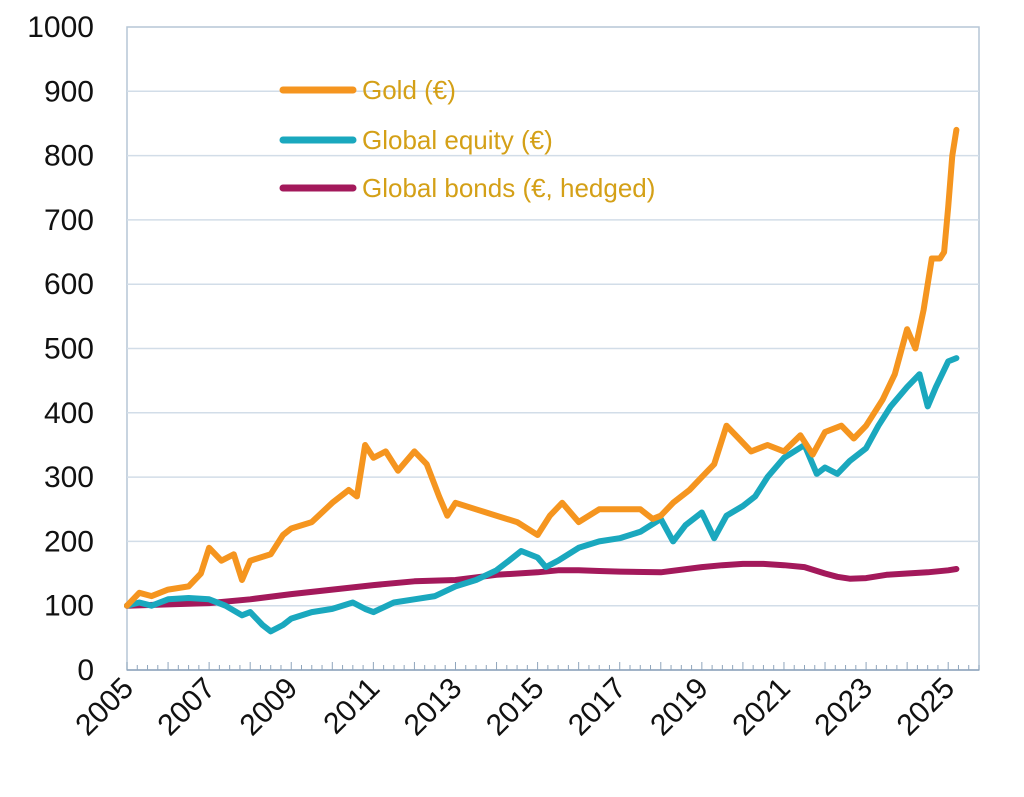 This screenshot has height=797, width=1024. I want to click on y-tick-label: 900, so click(69, 91).